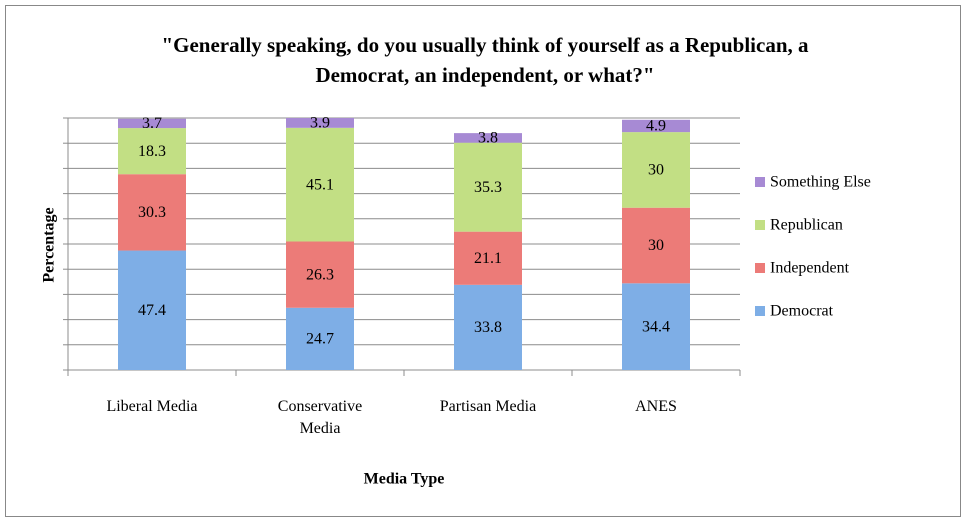 This screenshot has height=522, width=967. What do you see at coordinates (320, 417) in the screenshot?
I see `x-tick-label: Conservative Media` at bounding box center [320, 417].